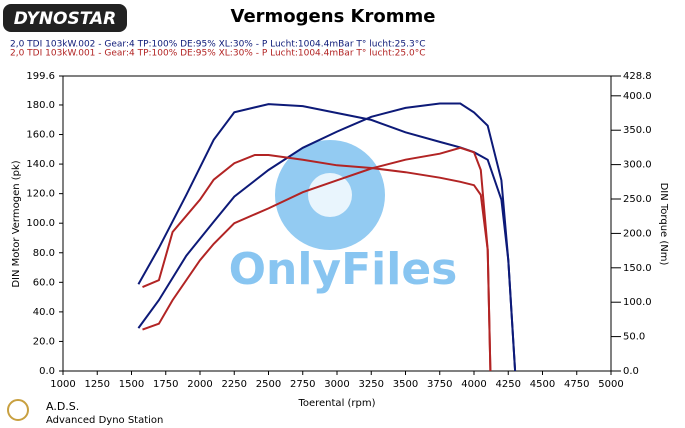 The image size is (685, 428). Describe the element at coordinates (637, 302) in the screenshot. I see `y2-tick-label: 100.0` at that location.